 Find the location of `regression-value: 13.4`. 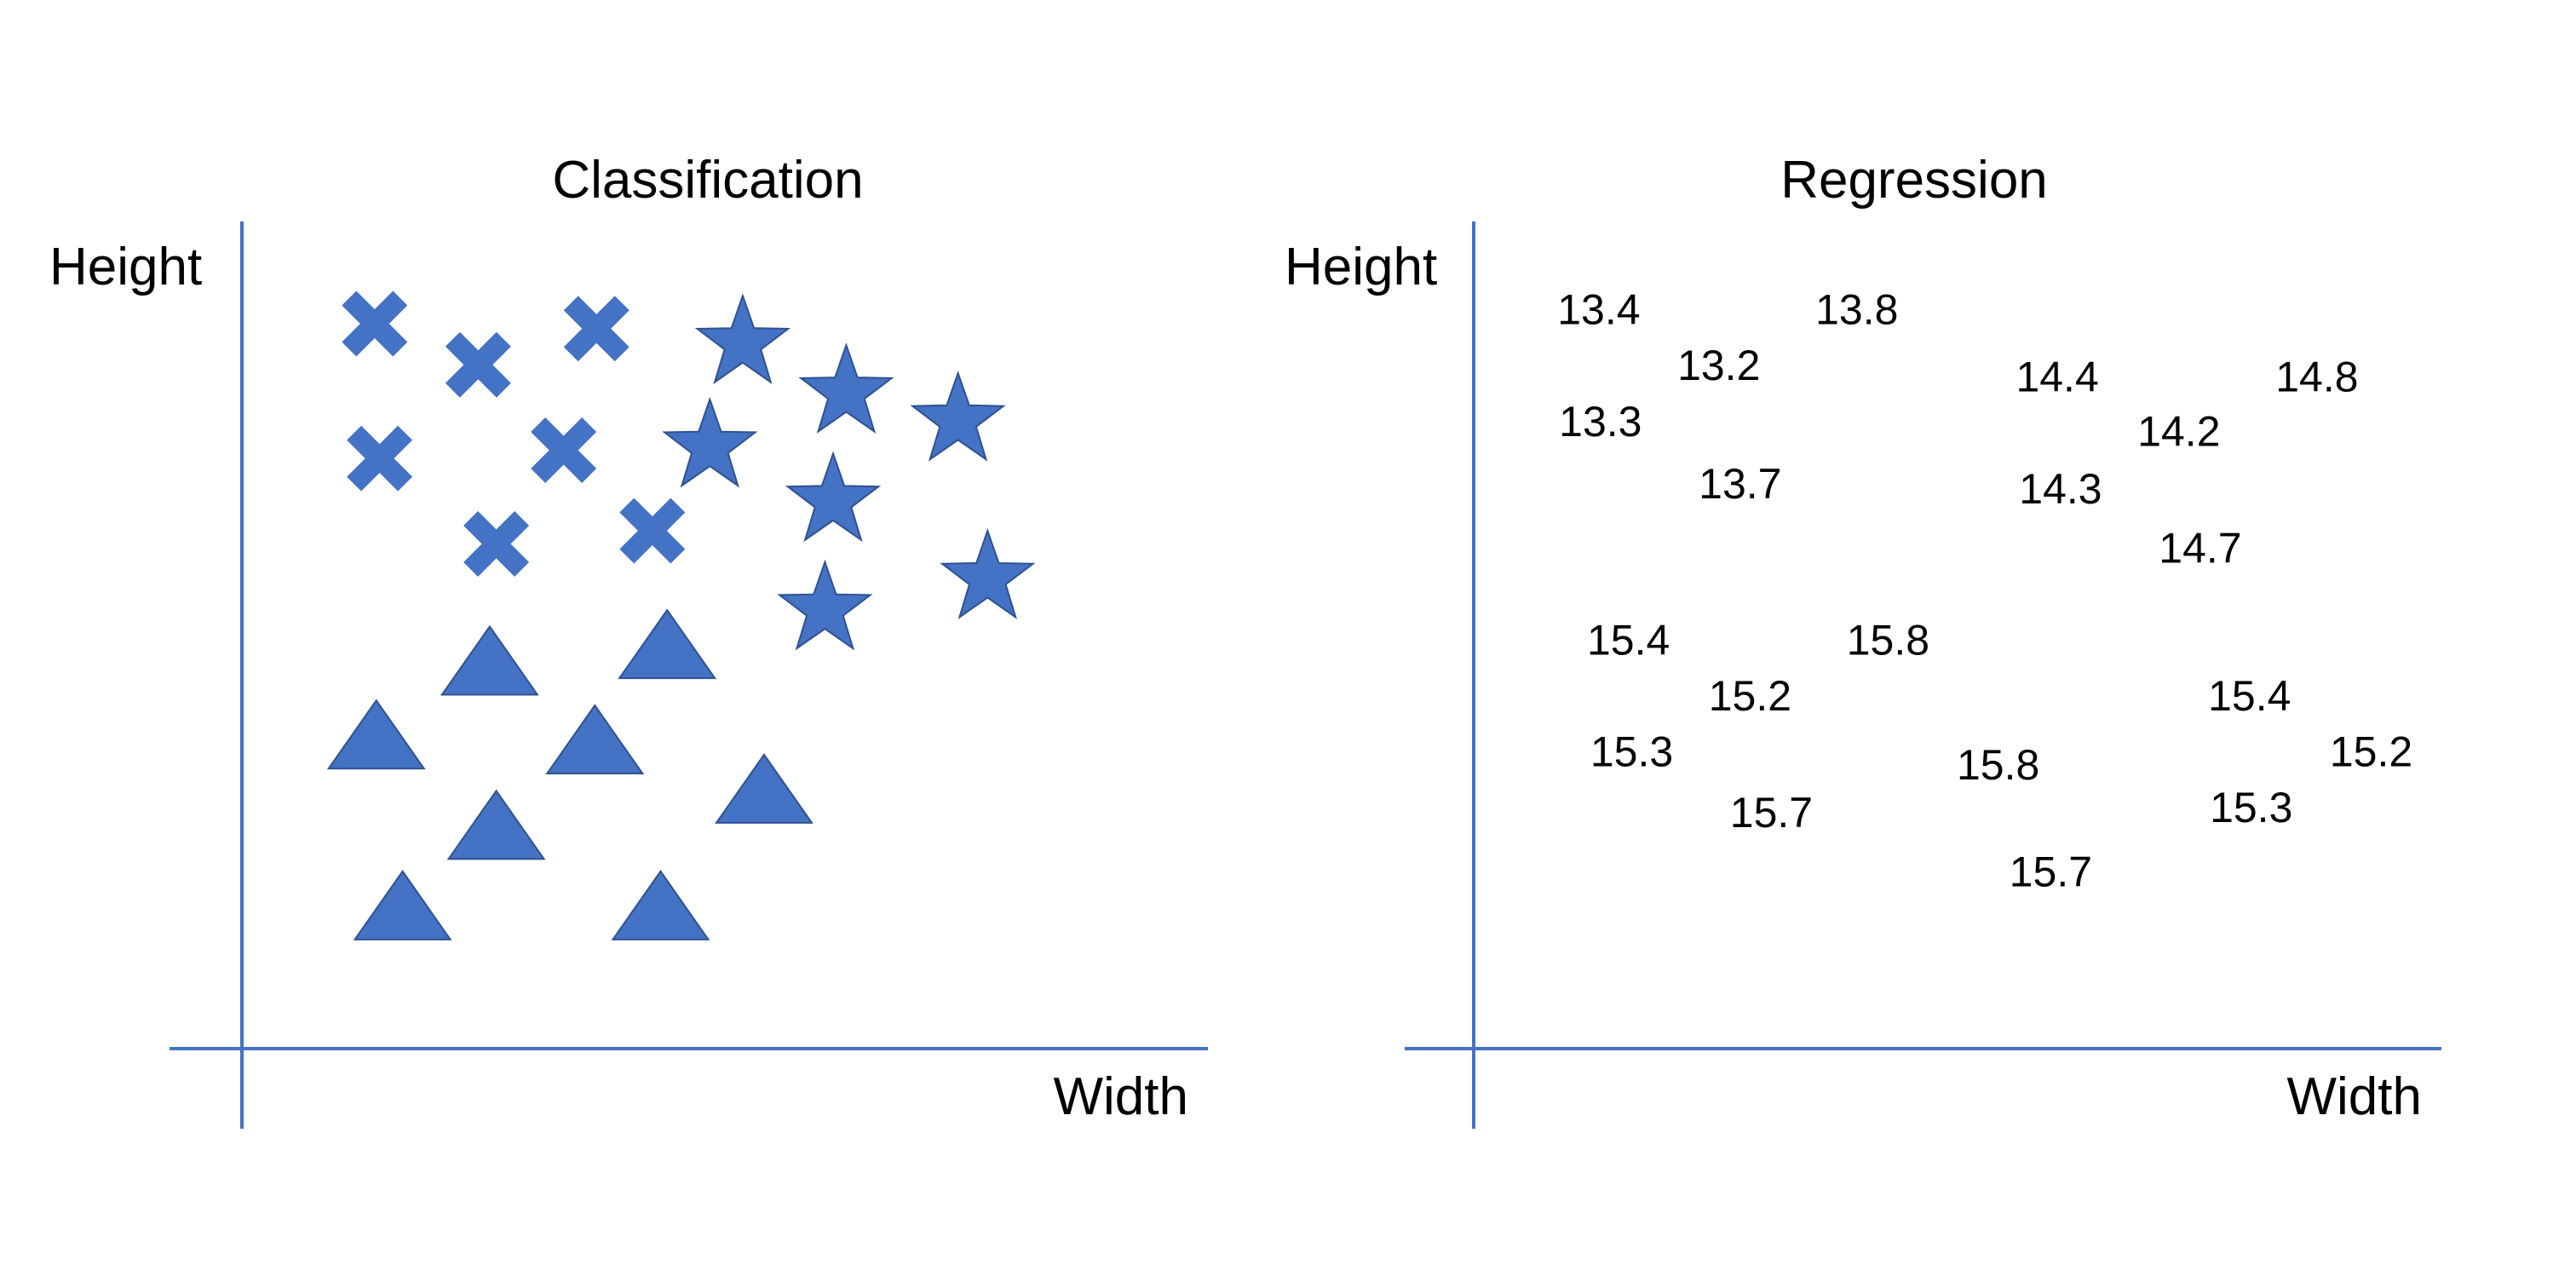

regression-value: 13.4 is located at coordinates (1599, 310).